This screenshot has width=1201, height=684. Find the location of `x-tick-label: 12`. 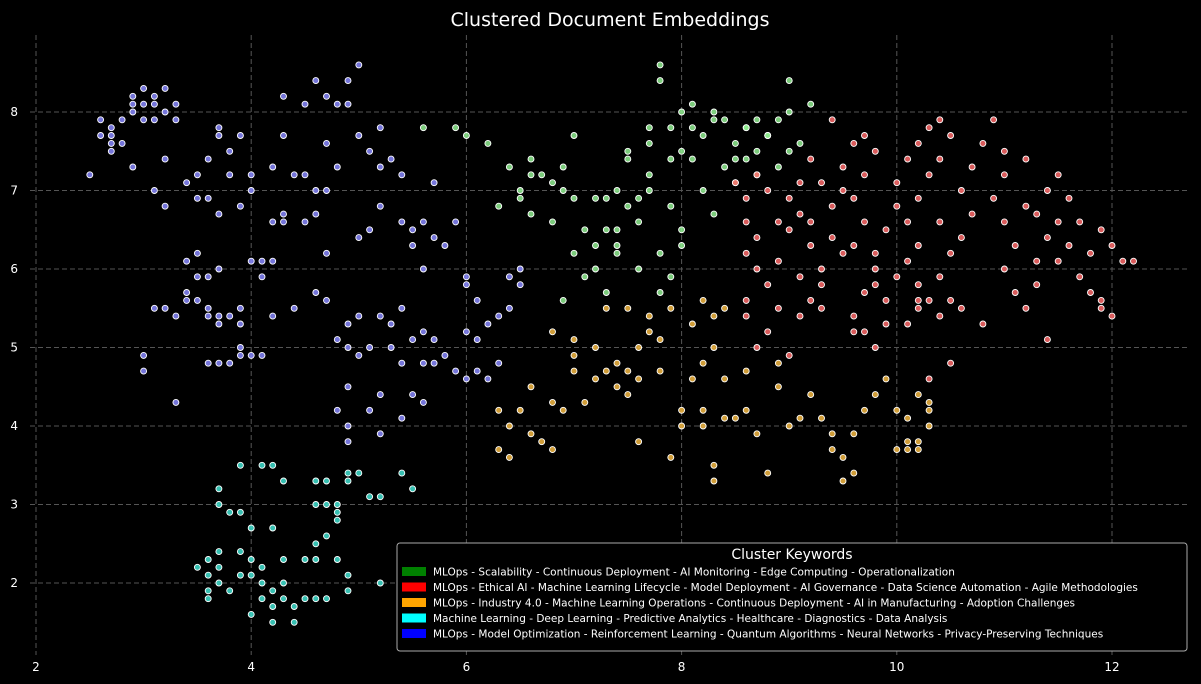

x-tick-label: 12 is located at coordinates (1111, 667).